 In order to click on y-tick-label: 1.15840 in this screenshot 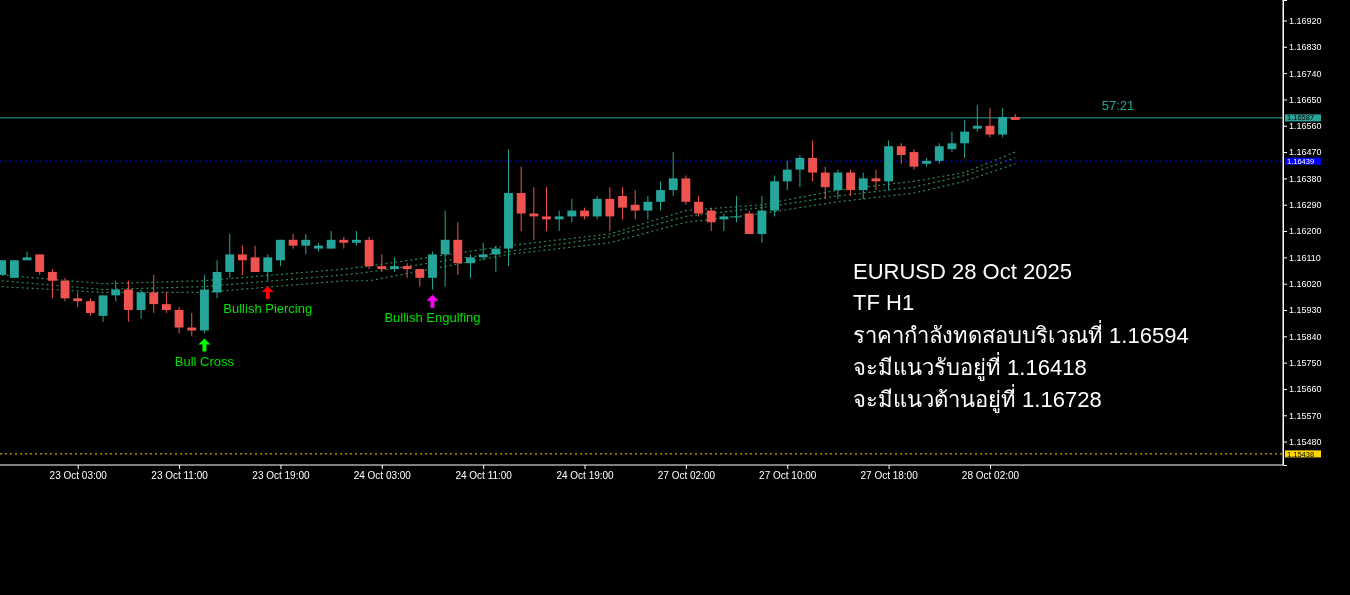, I will do `click(1305, 336)`.